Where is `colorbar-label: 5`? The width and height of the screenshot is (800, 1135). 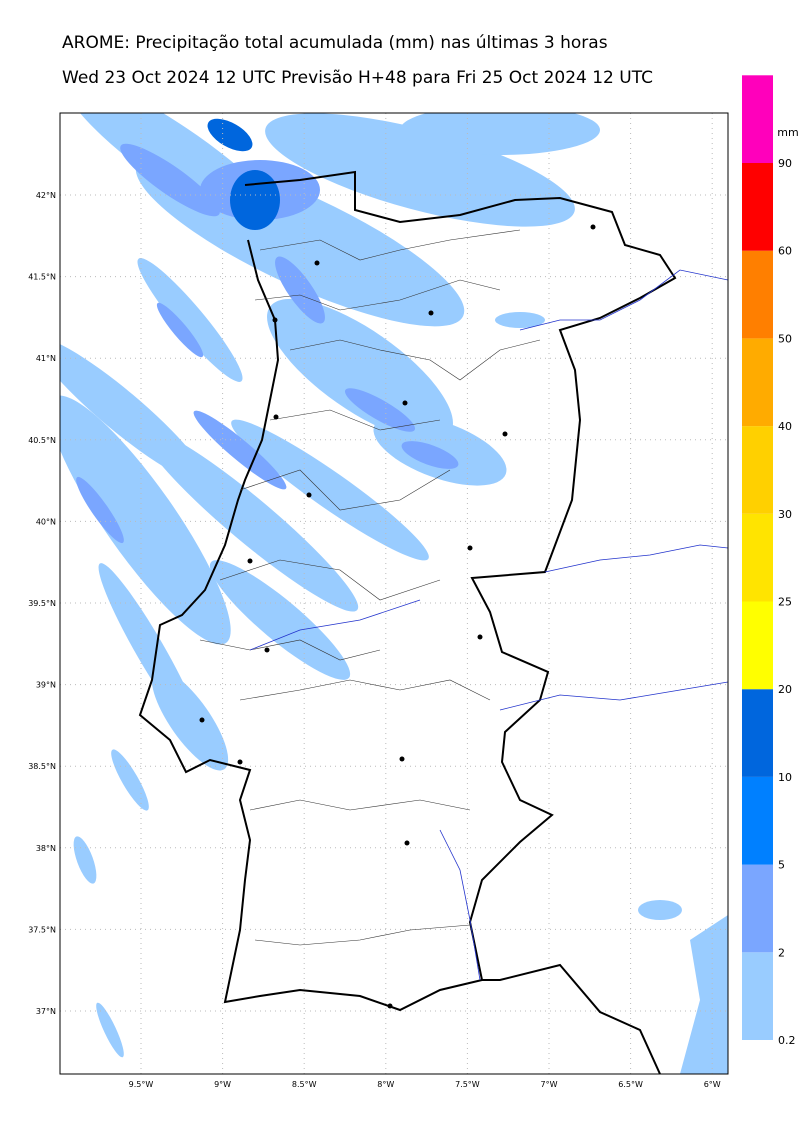
colorbar-label: 5 is located at coordinates (781, 865).